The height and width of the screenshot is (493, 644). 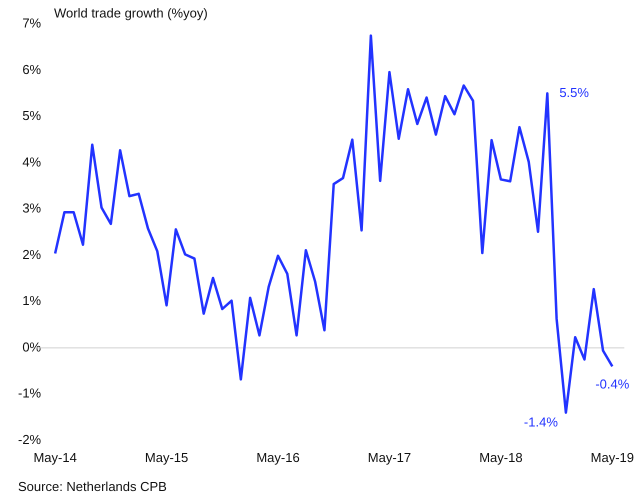 What do you see at coordinates (55, 457) in the screenshot?
I see `x-tick-label: May-14` at bounding box center [55, 457].